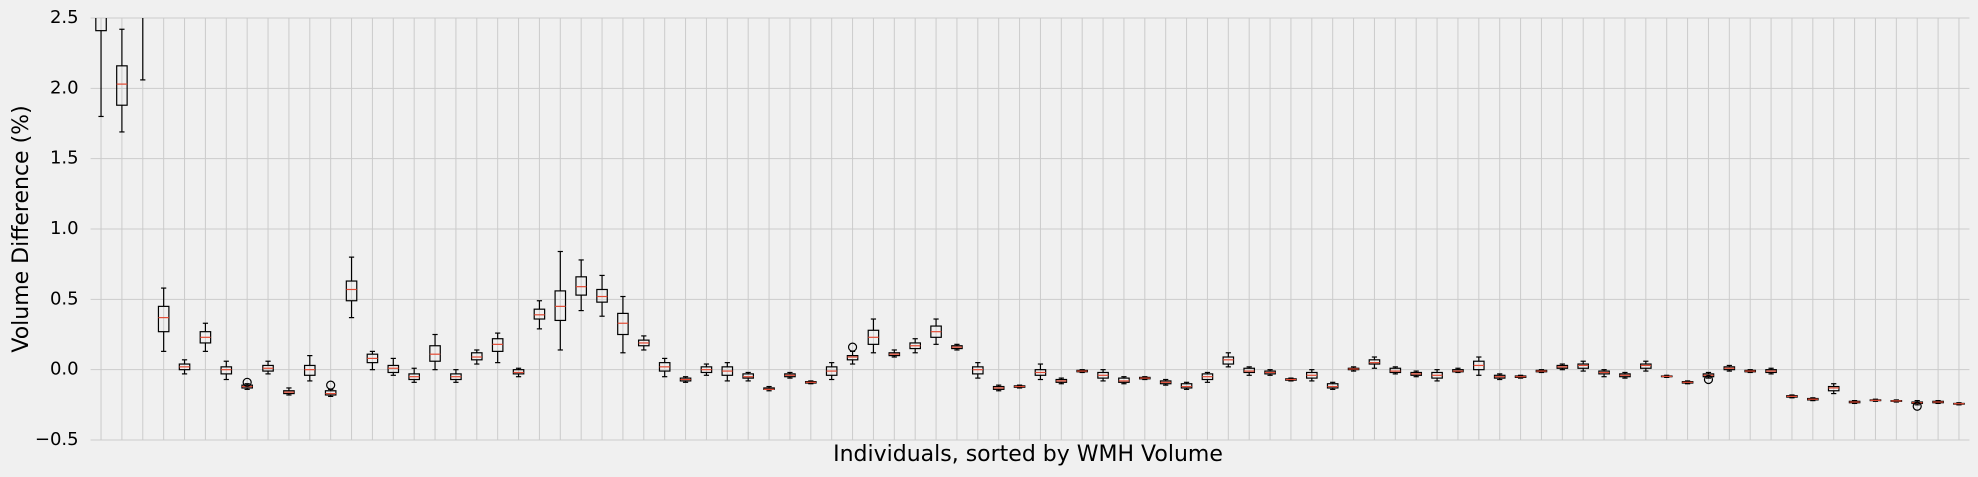  I want to click on y-tick-label: 2.0, so click(64, 87).